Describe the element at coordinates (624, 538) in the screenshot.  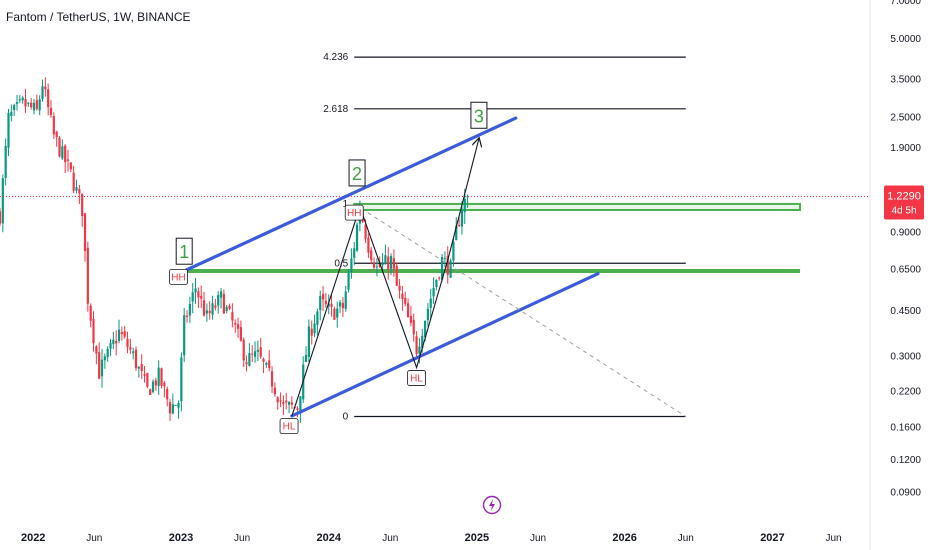
I see `time-tick-label: 2026` at that location.